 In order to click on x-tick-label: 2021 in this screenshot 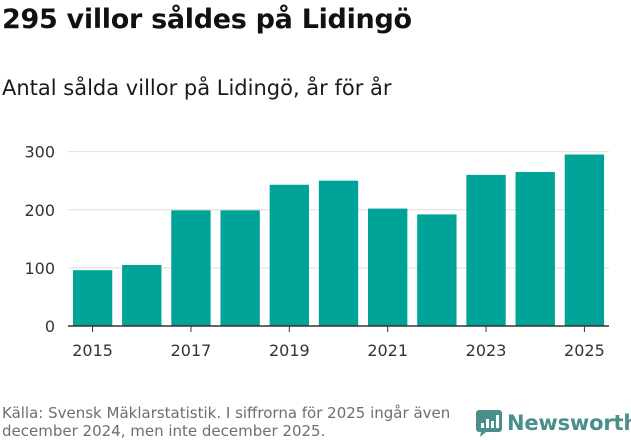, I will do `click(387, 350)`.